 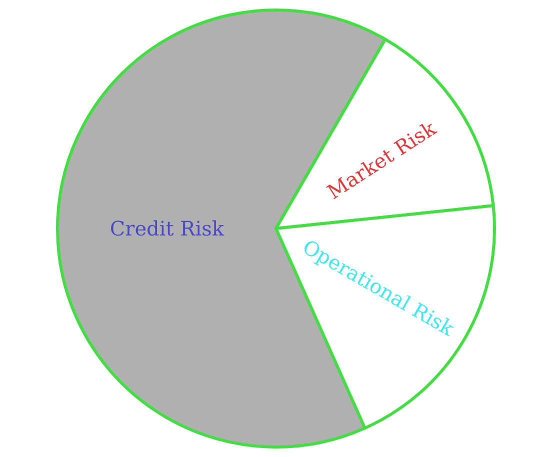 What do you see at coordinates (167, 228) in the screenshot?
I see `slice-label: Credit Risk` at bounding box center [167, 228].